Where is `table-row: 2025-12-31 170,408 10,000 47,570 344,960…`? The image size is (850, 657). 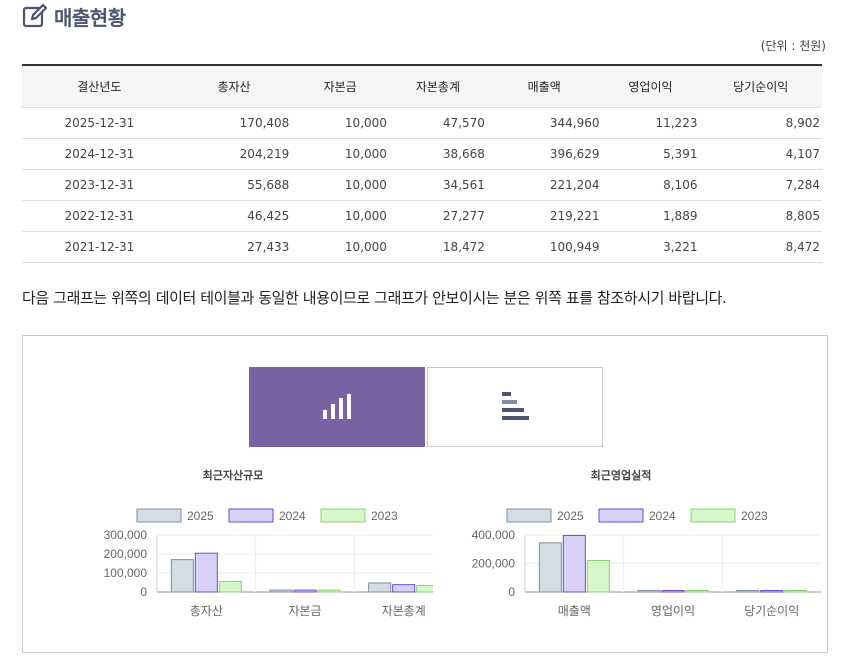 table-row: 2025-12-31 170,408 10,000 47,570 344,960… is located at coordinates (422, 123).